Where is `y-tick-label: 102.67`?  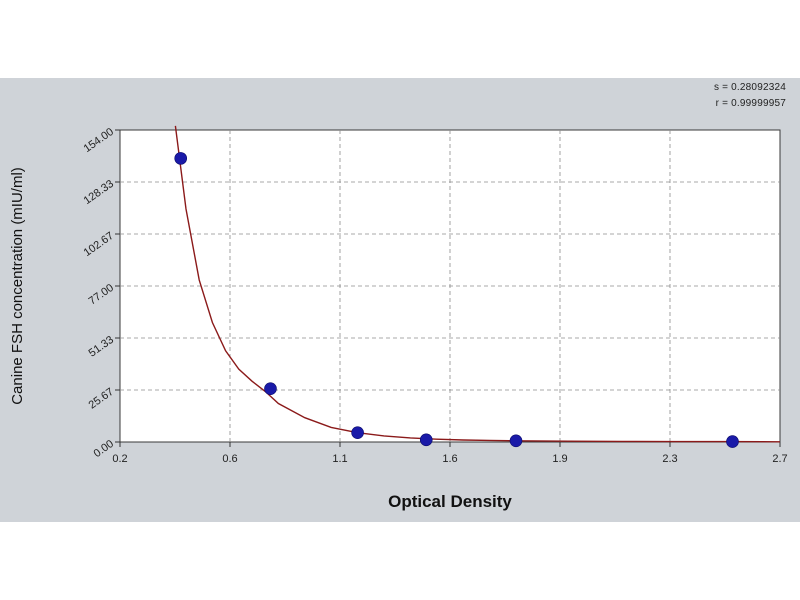
y-tick-label: 102.67 is located at coordinates (99, 244).